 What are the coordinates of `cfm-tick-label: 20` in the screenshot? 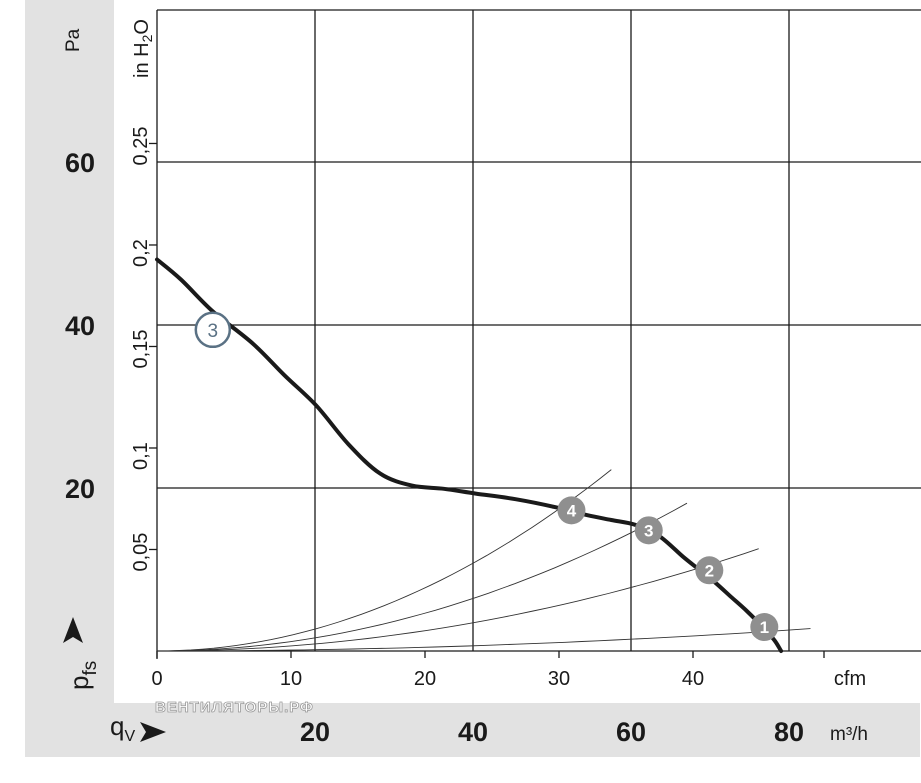 It's located at (425, 679).